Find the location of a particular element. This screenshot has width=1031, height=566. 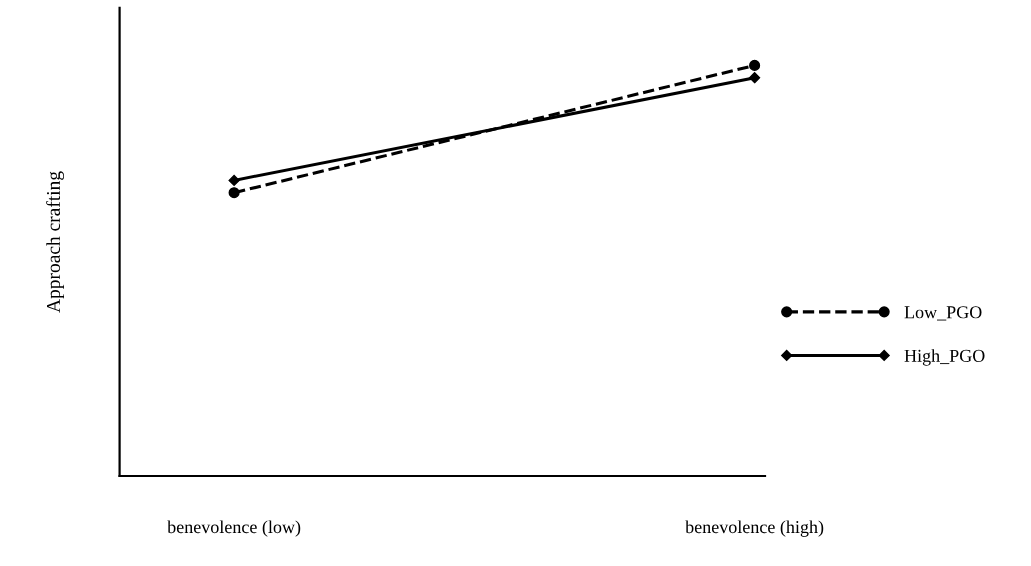

y-axis-title: Approach crafting is located at coordinates (55, 242).